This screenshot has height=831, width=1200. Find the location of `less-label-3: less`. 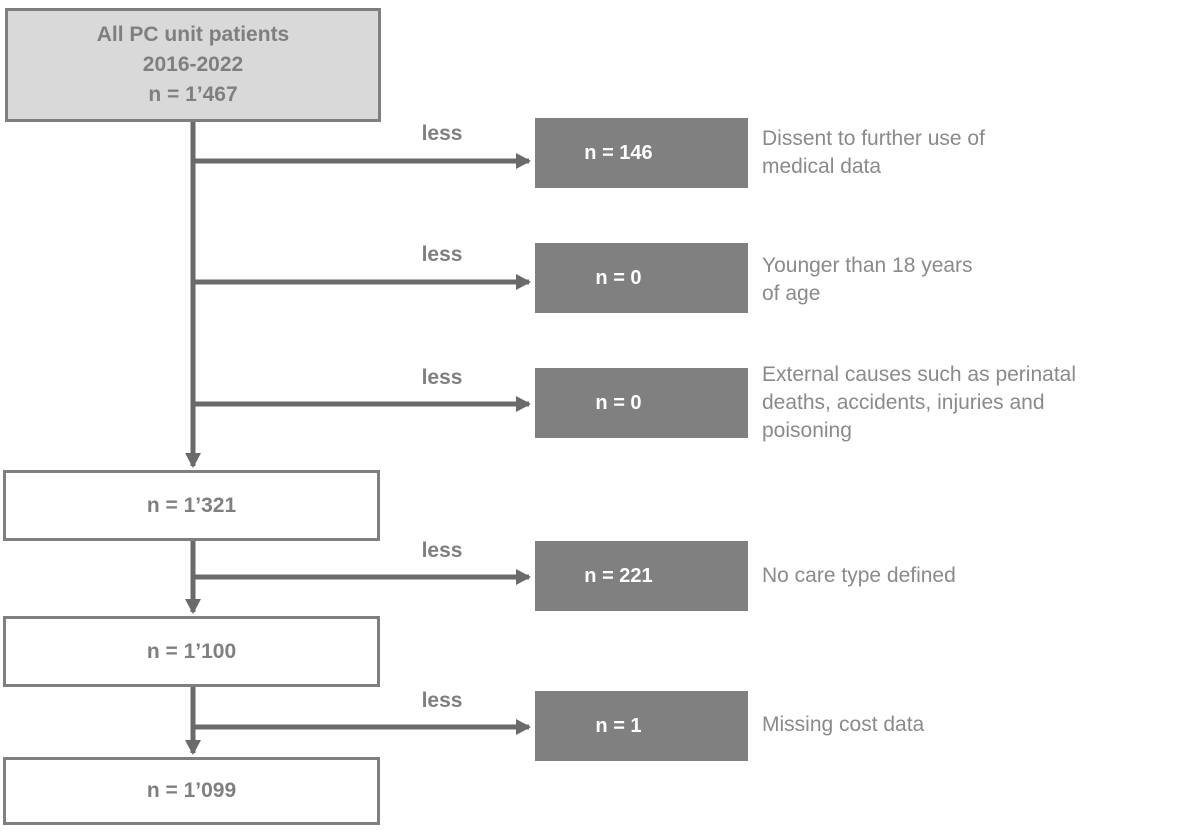

less-label-3: less is located at coordinates (442, 377).